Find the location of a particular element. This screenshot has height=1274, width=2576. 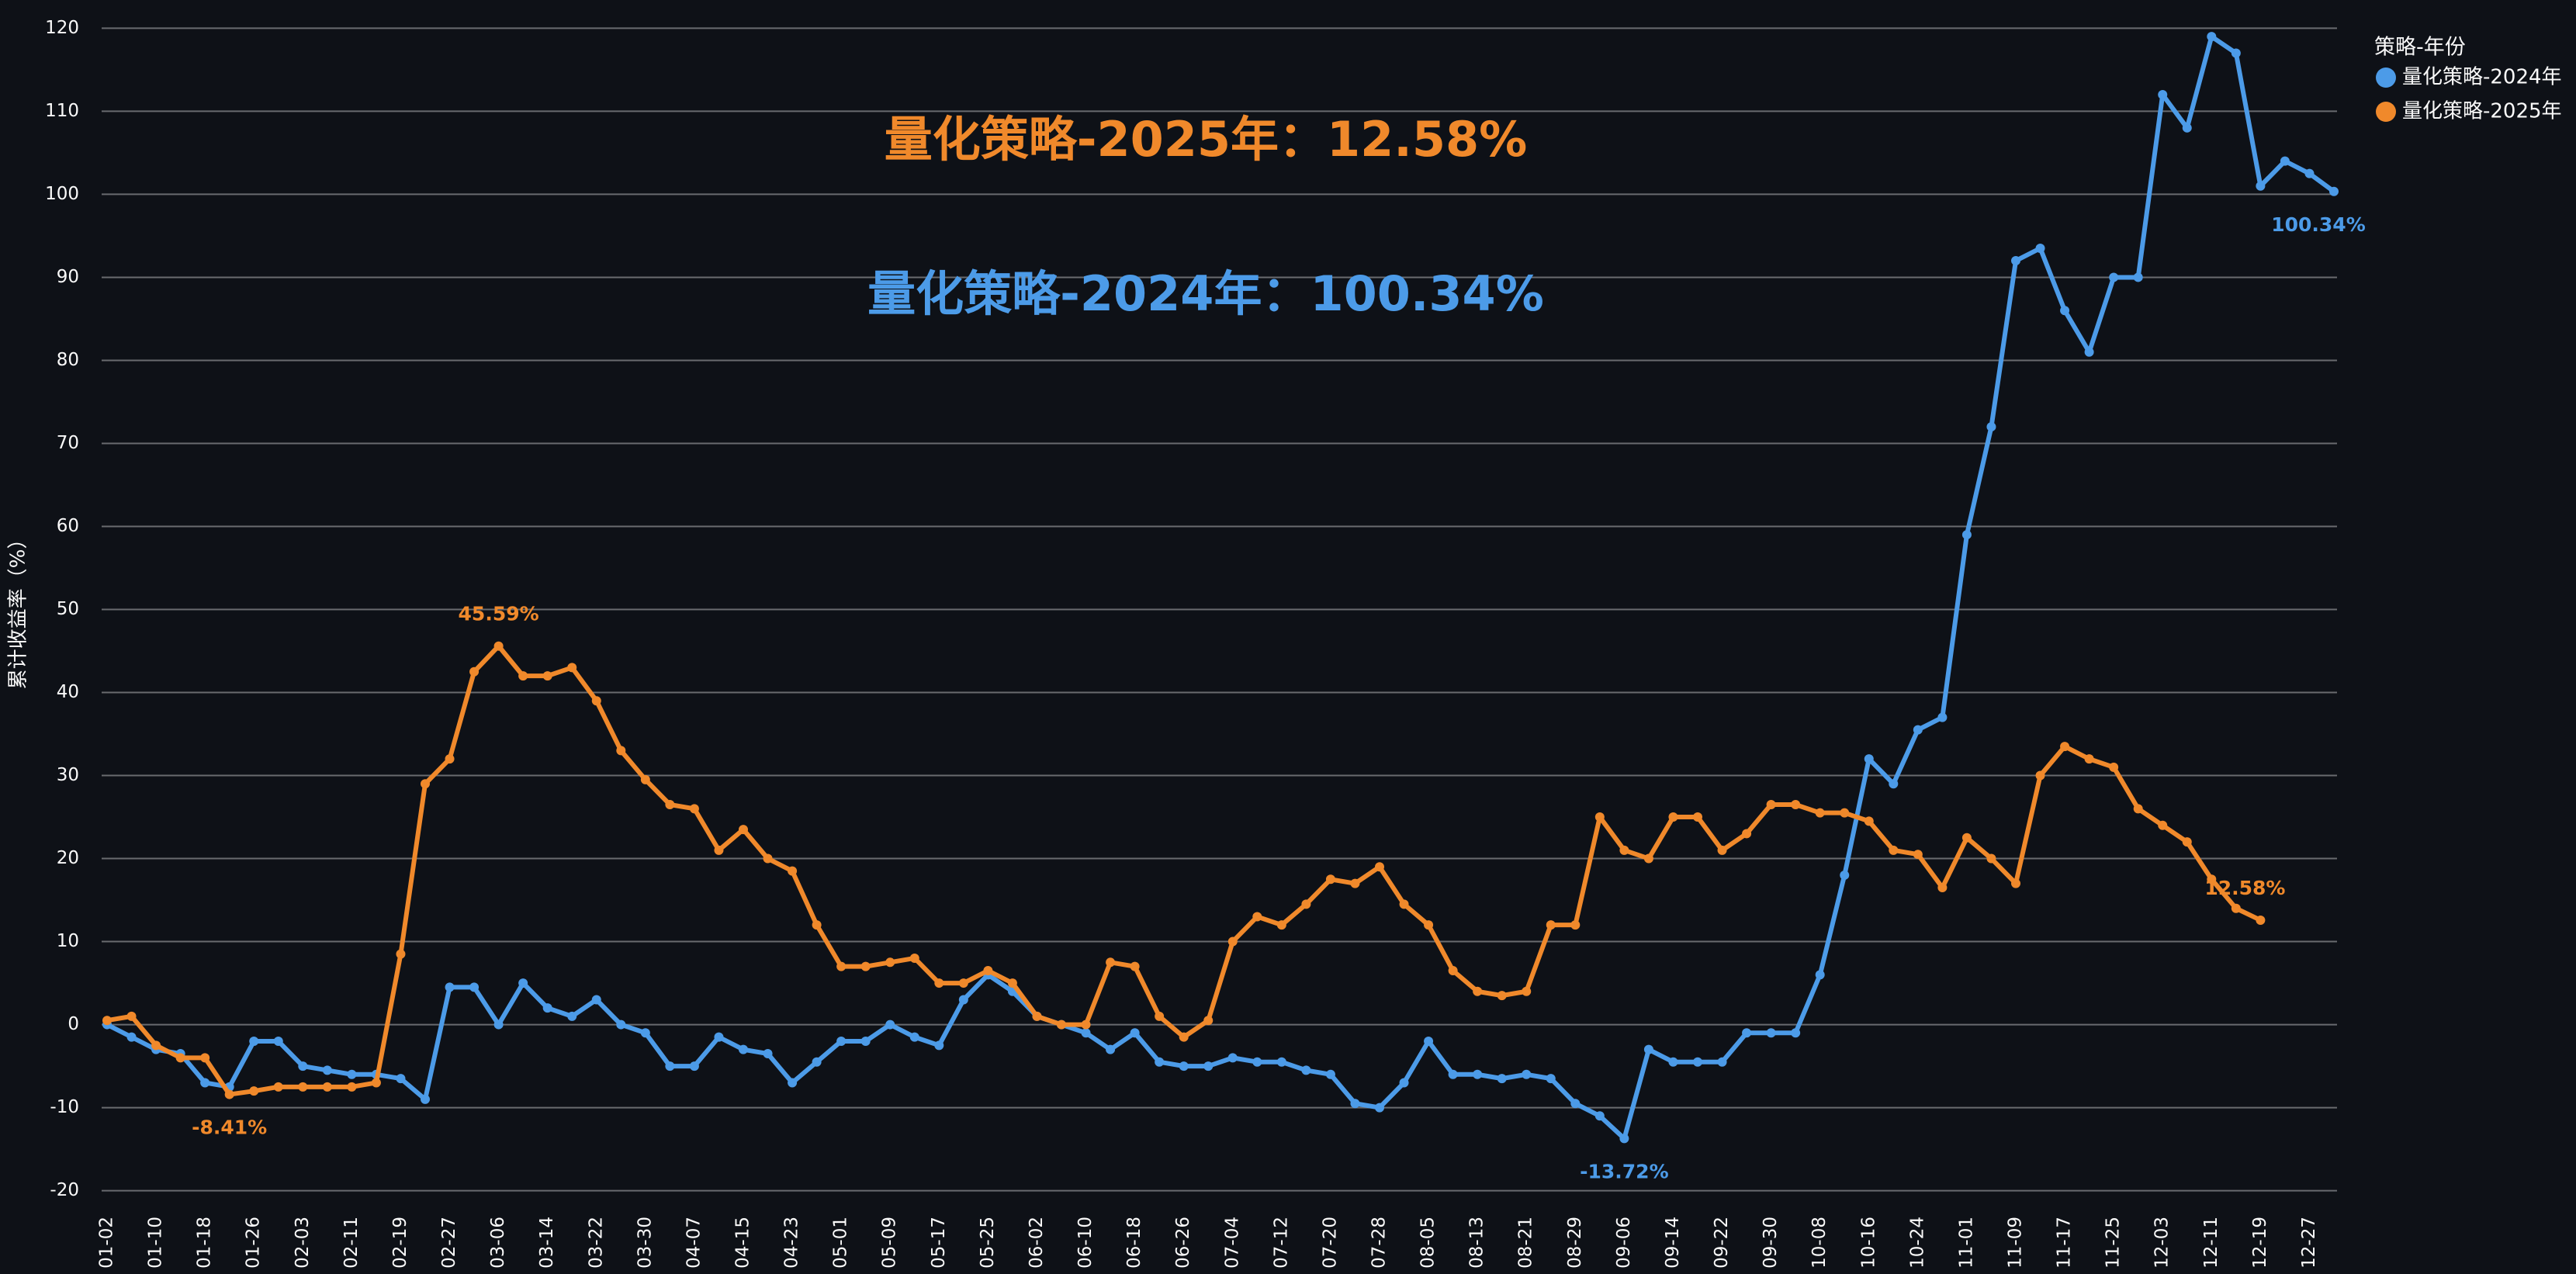

x-tick-label: 04-07 is located at coordinates (694, 1243).